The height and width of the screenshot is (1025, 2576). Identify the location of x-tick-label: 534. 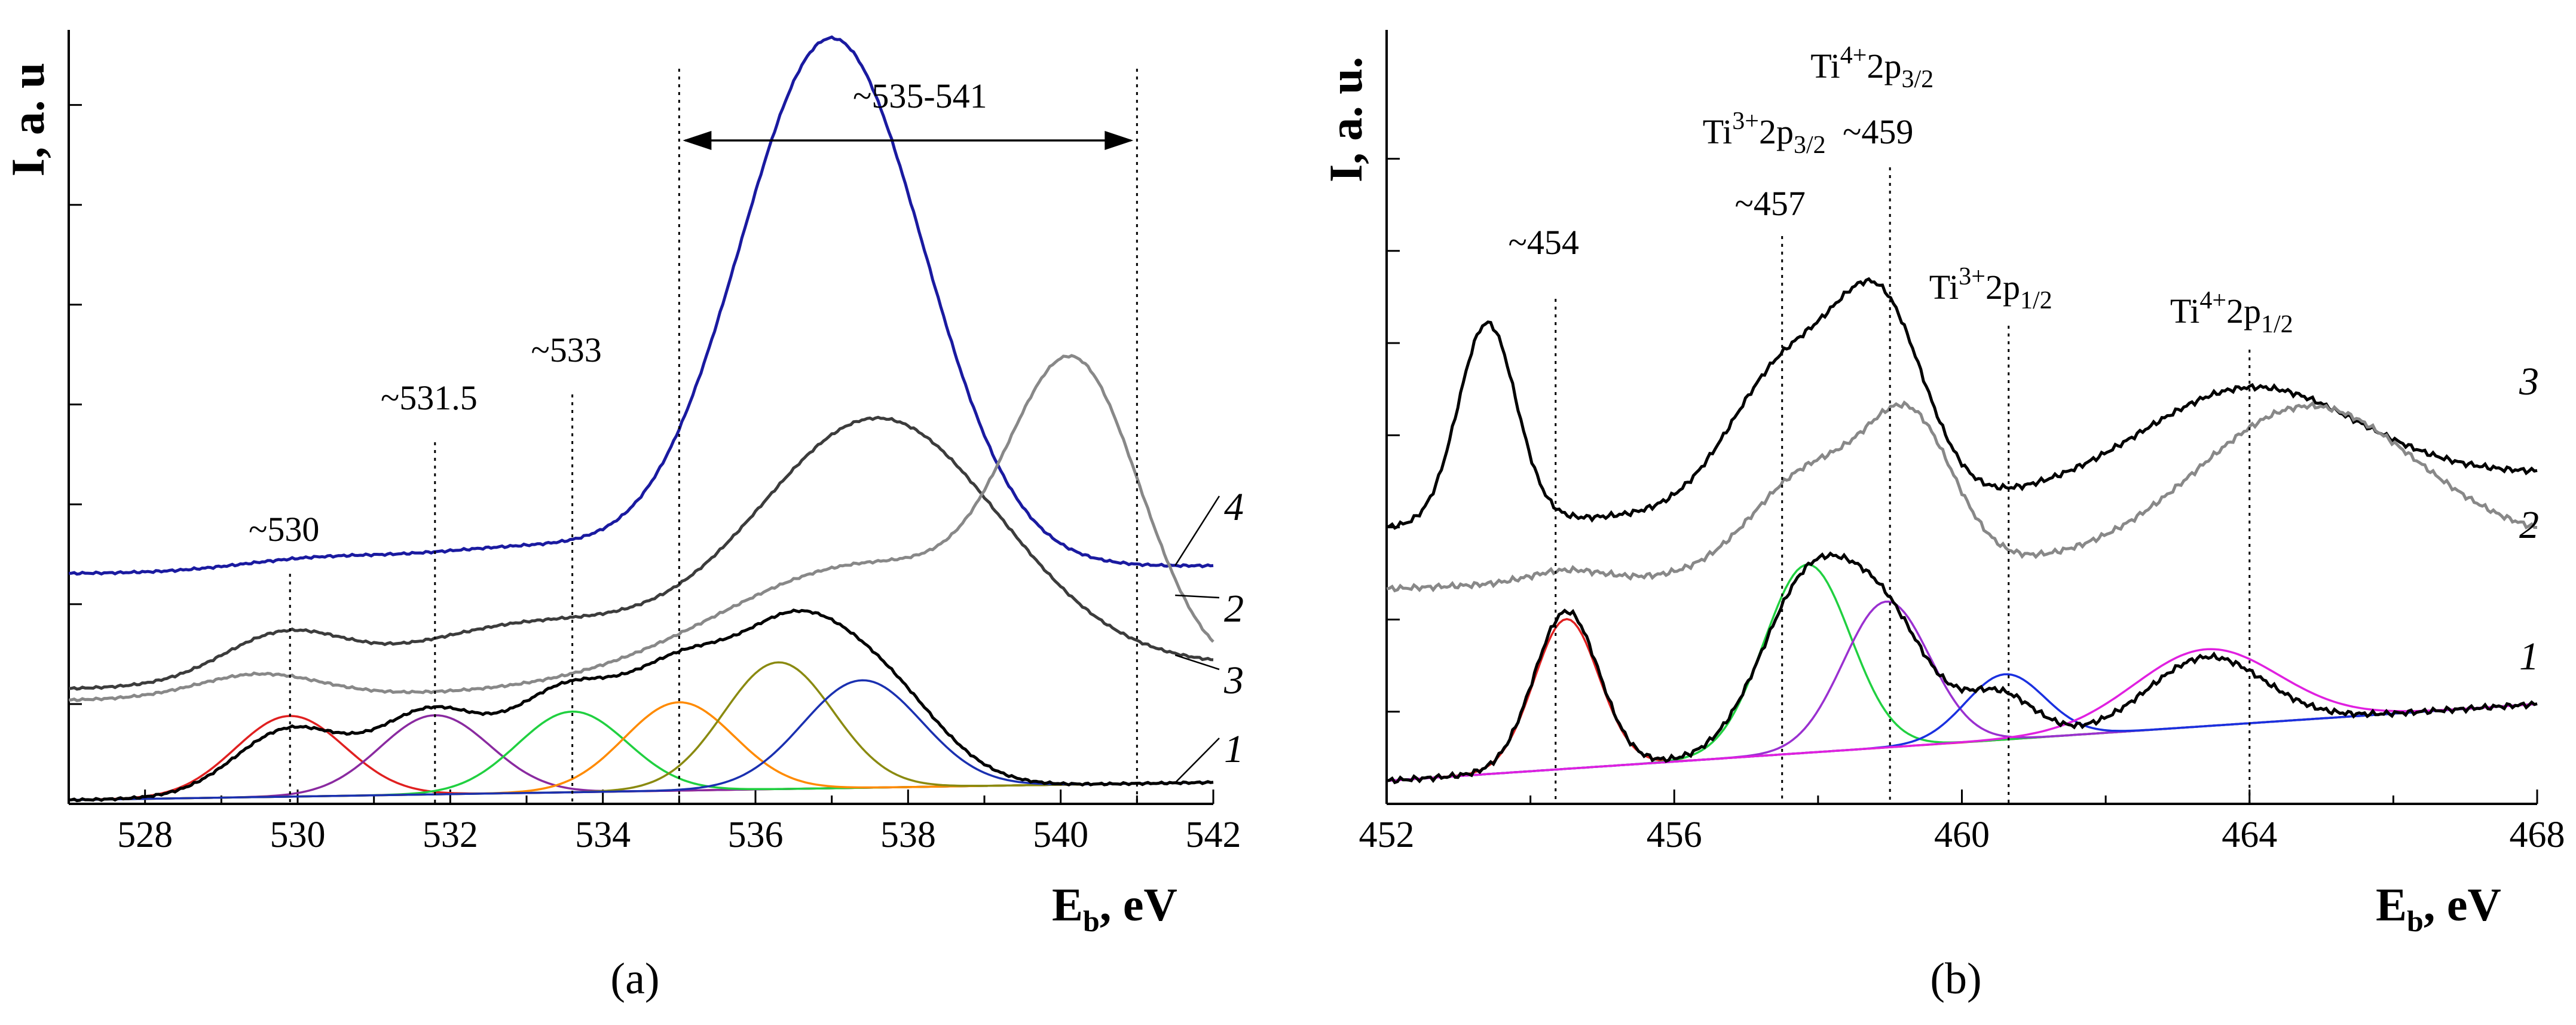
(603, 835).